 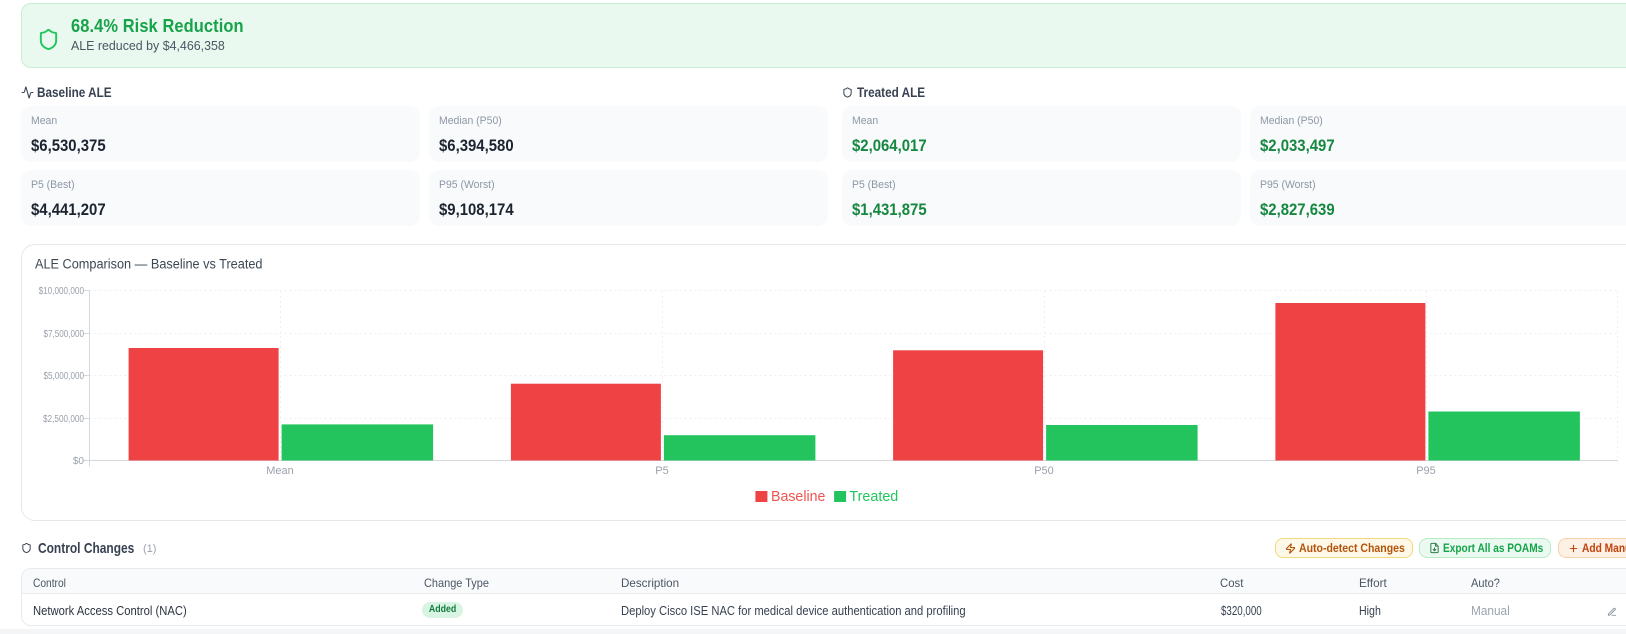 I want to click on svg-text: Treated, so click(x=873, y=496).